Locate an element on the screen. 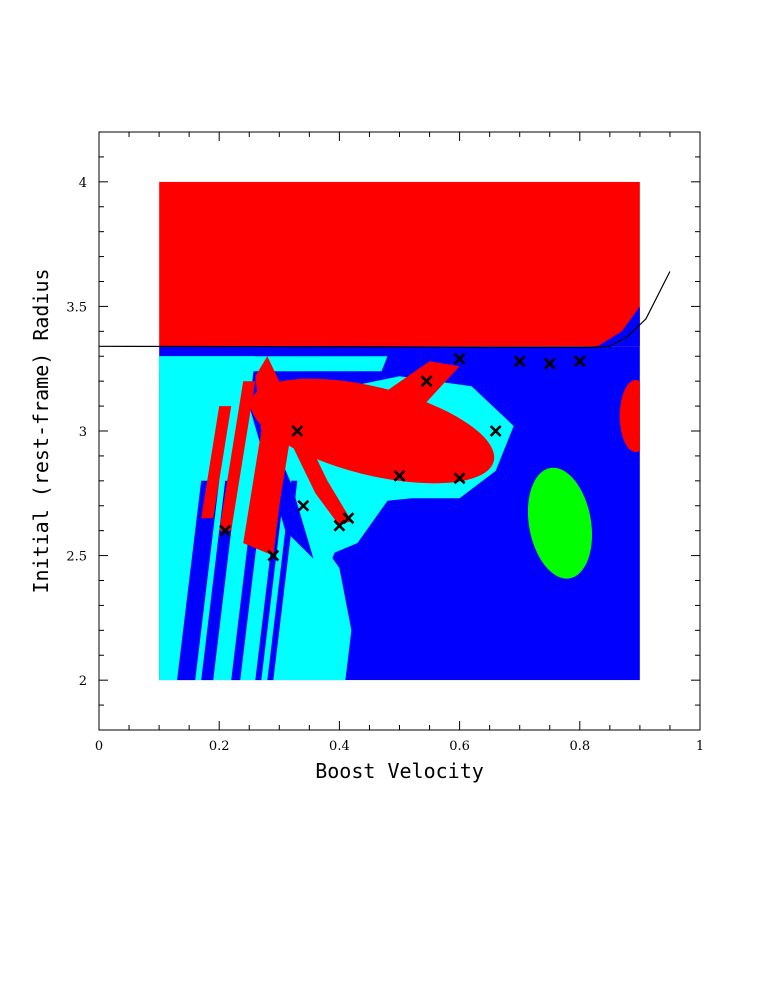  boundary-curve is located at coordinates (384, 310).